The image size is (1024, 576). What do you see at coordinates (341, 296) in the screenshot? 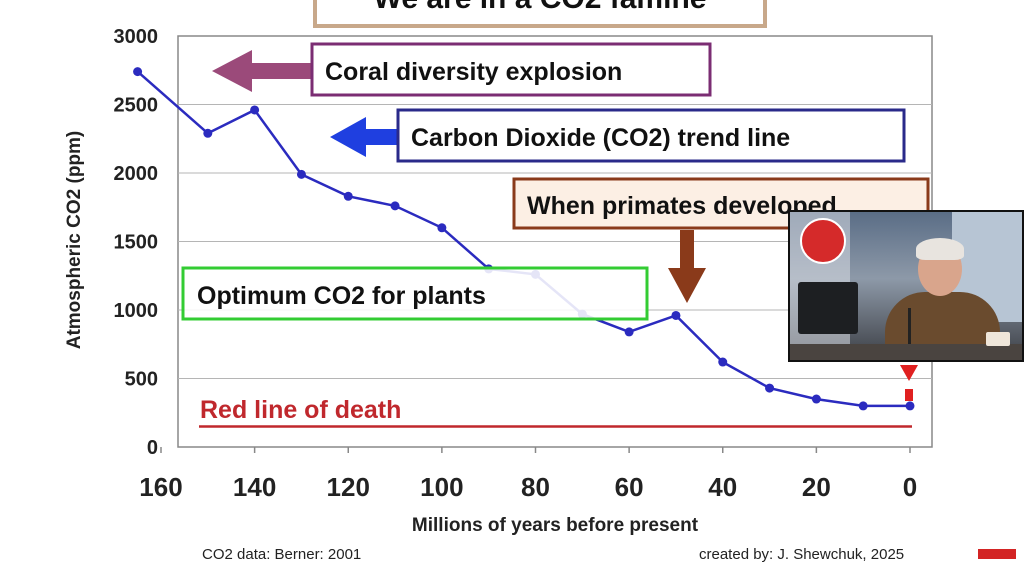
I see `optimum-co2-text: Optimum CO2 for plants` at bounding box center [341, 296].